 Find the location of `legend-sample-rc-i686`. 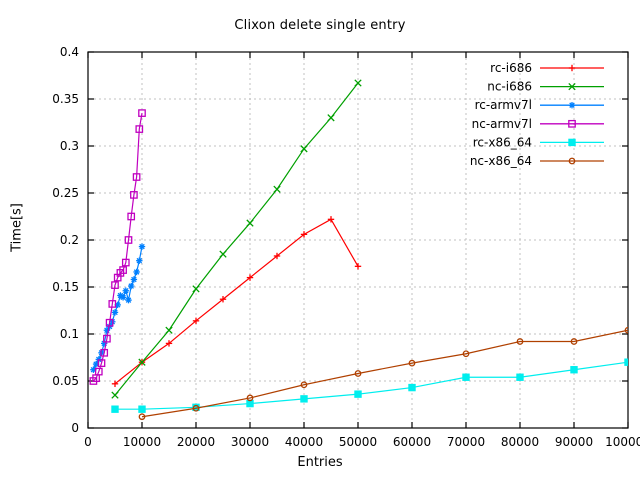

legend-sample-rc-i686 is located at coordinates (572, 68).